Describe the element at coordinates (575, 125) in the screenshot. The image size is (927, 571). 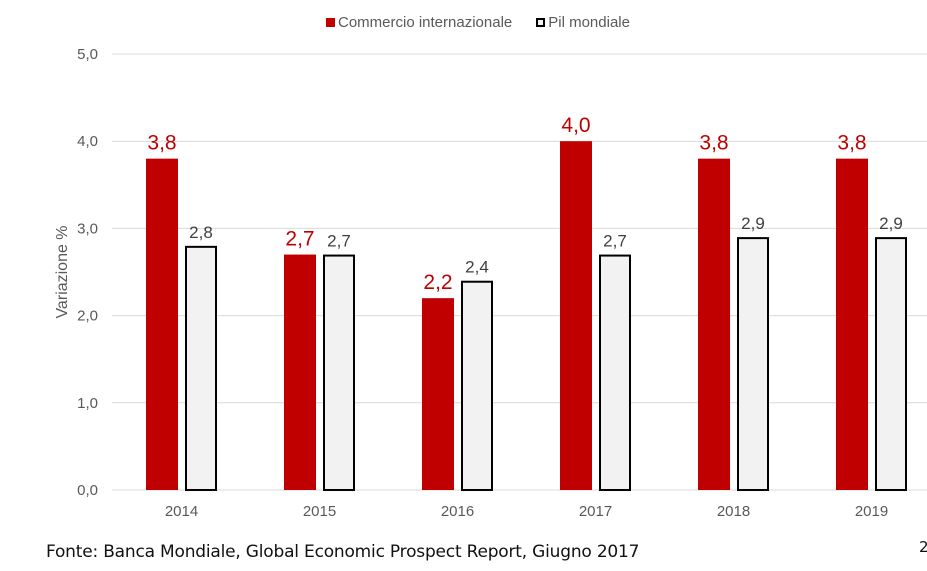
I see `data-label-commercio: 4,0` at that location.